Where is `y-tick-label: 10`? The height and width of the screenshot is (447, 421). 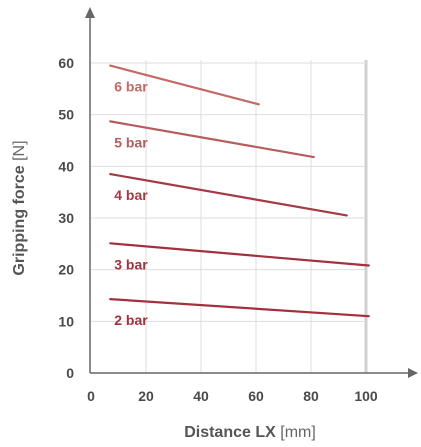
y-tick-label: 10 is located at coordinates (66, 321).